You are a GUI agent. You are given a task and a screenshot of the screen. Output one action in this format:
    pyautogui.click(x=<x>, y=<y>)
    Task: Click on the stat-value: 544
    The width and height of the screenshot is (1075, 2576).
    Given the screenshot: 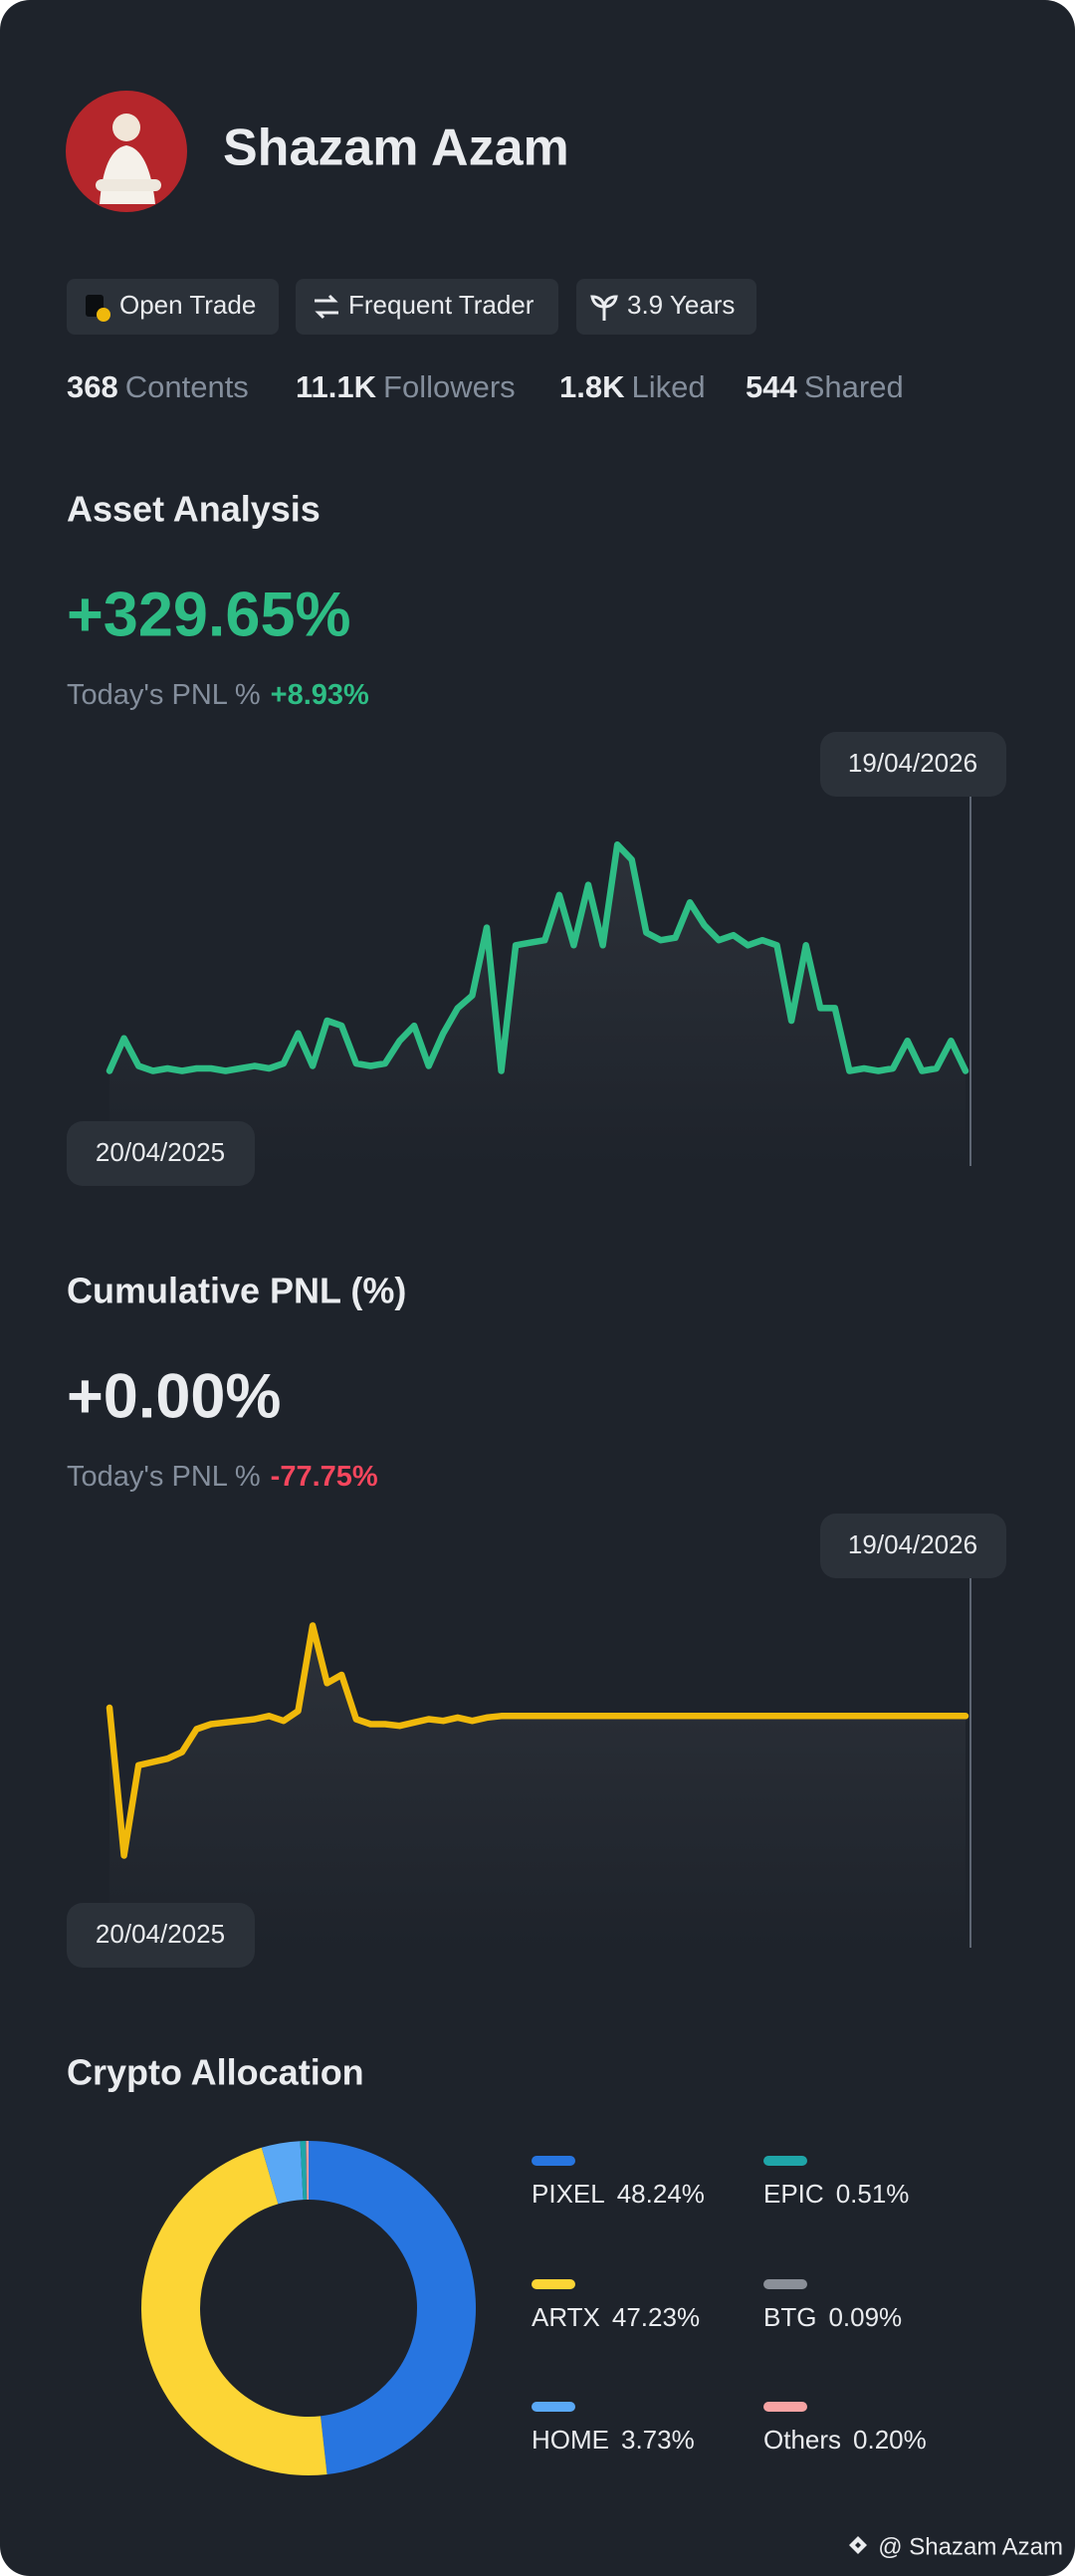 What is the action you would take?
    pyautogui.click(x=771, y=386)
    